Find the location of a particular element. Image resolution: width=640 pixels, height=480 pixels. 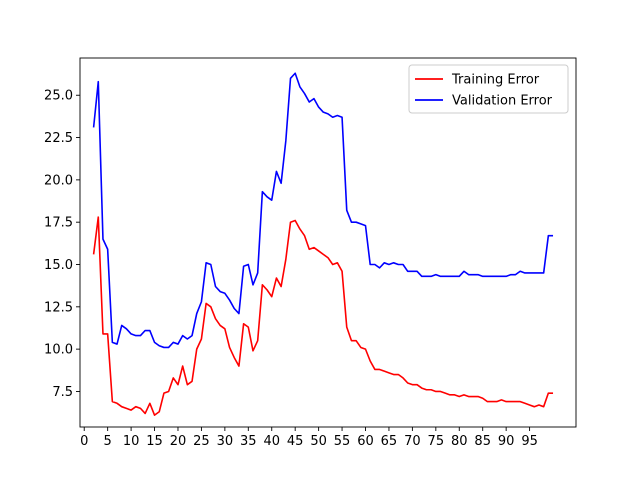

y-tick-label: 22.5 is located at coordinates (58, 138).